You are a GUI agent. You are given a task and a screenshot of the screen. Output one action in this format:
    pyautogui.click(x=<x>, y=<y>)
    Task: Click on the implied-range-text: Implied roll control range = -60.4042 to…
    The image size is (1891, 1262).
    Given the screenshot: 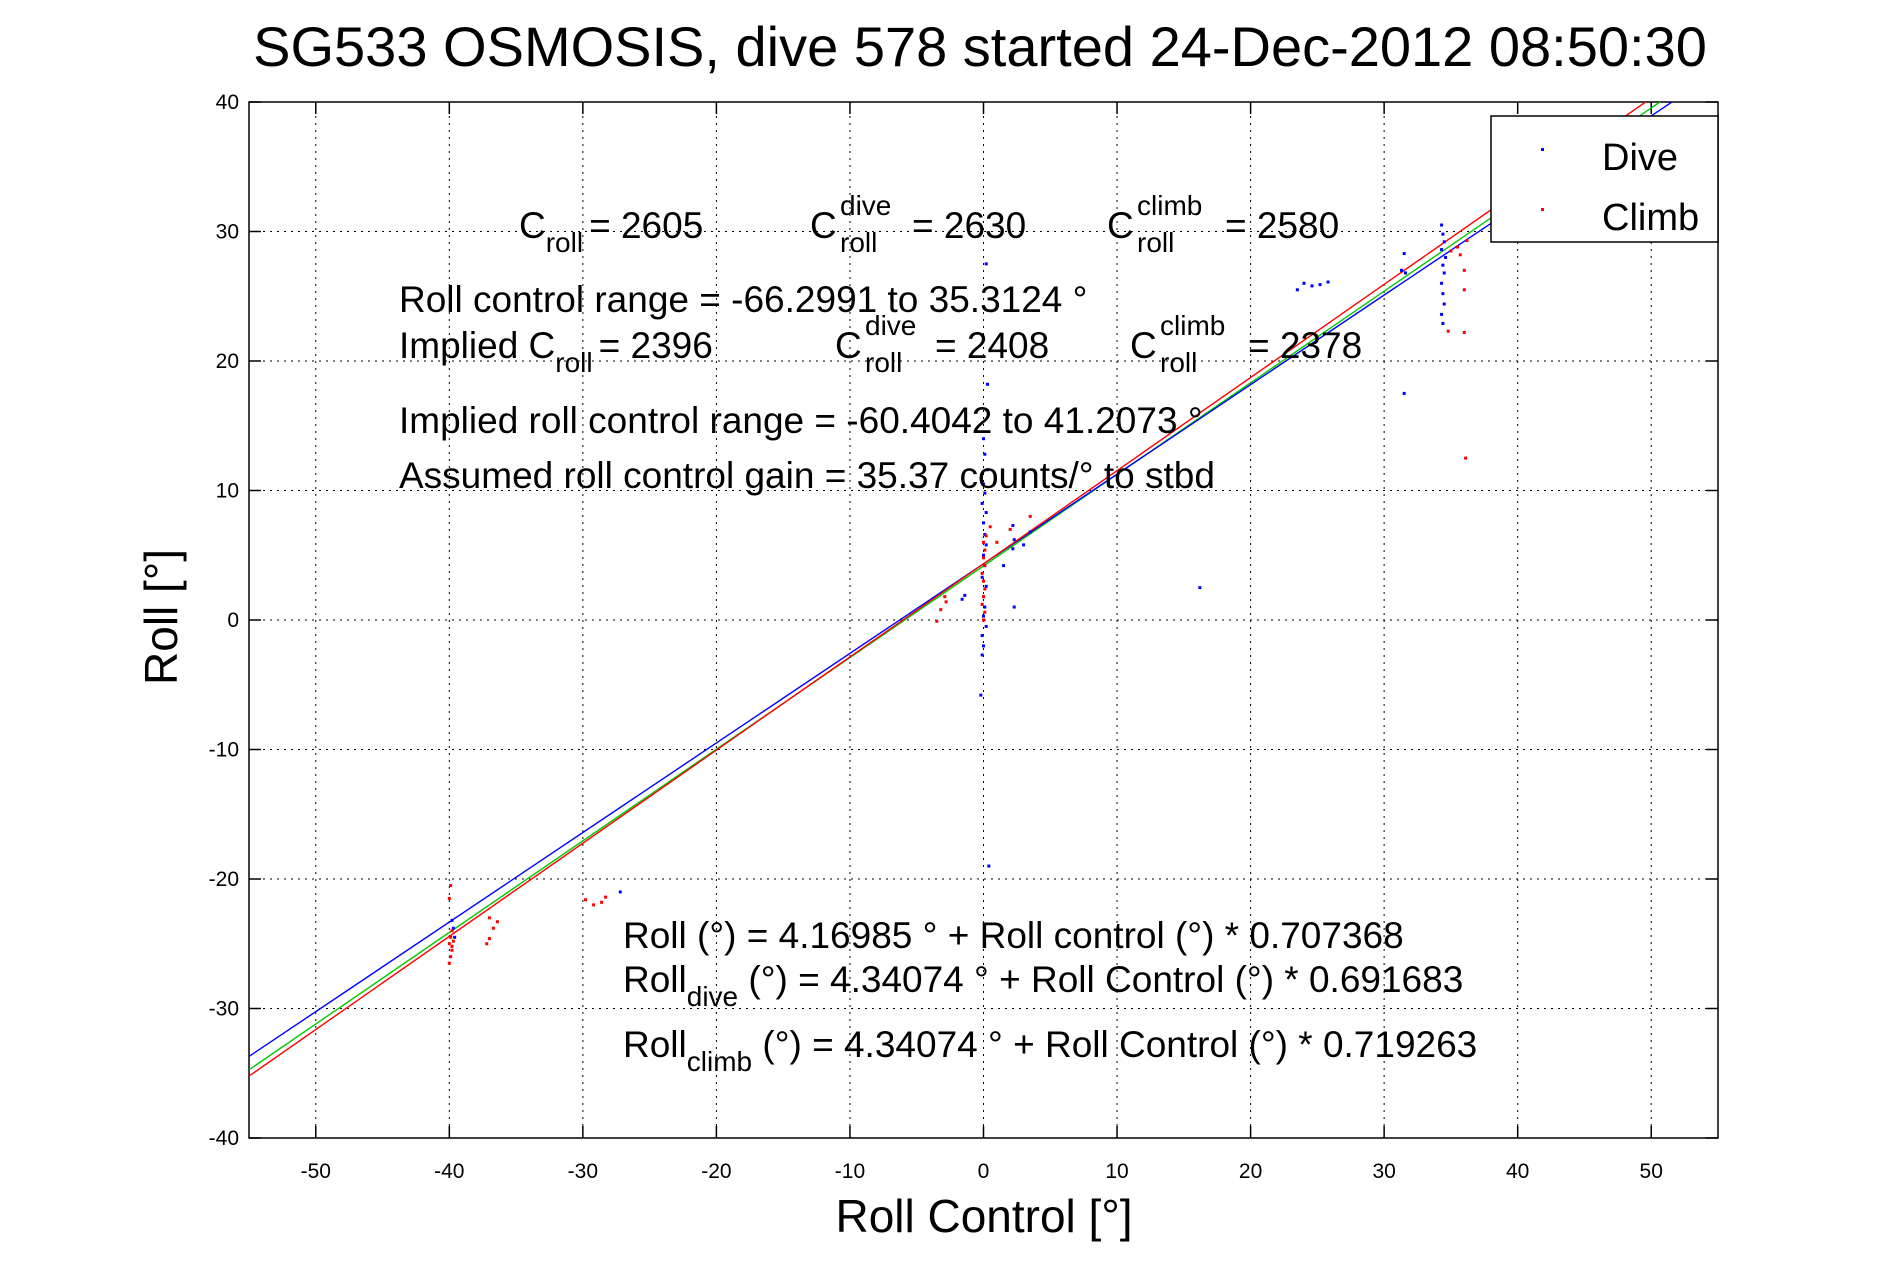 What is the action you would take?
    pyautogui.click(x=801, y=420)
    